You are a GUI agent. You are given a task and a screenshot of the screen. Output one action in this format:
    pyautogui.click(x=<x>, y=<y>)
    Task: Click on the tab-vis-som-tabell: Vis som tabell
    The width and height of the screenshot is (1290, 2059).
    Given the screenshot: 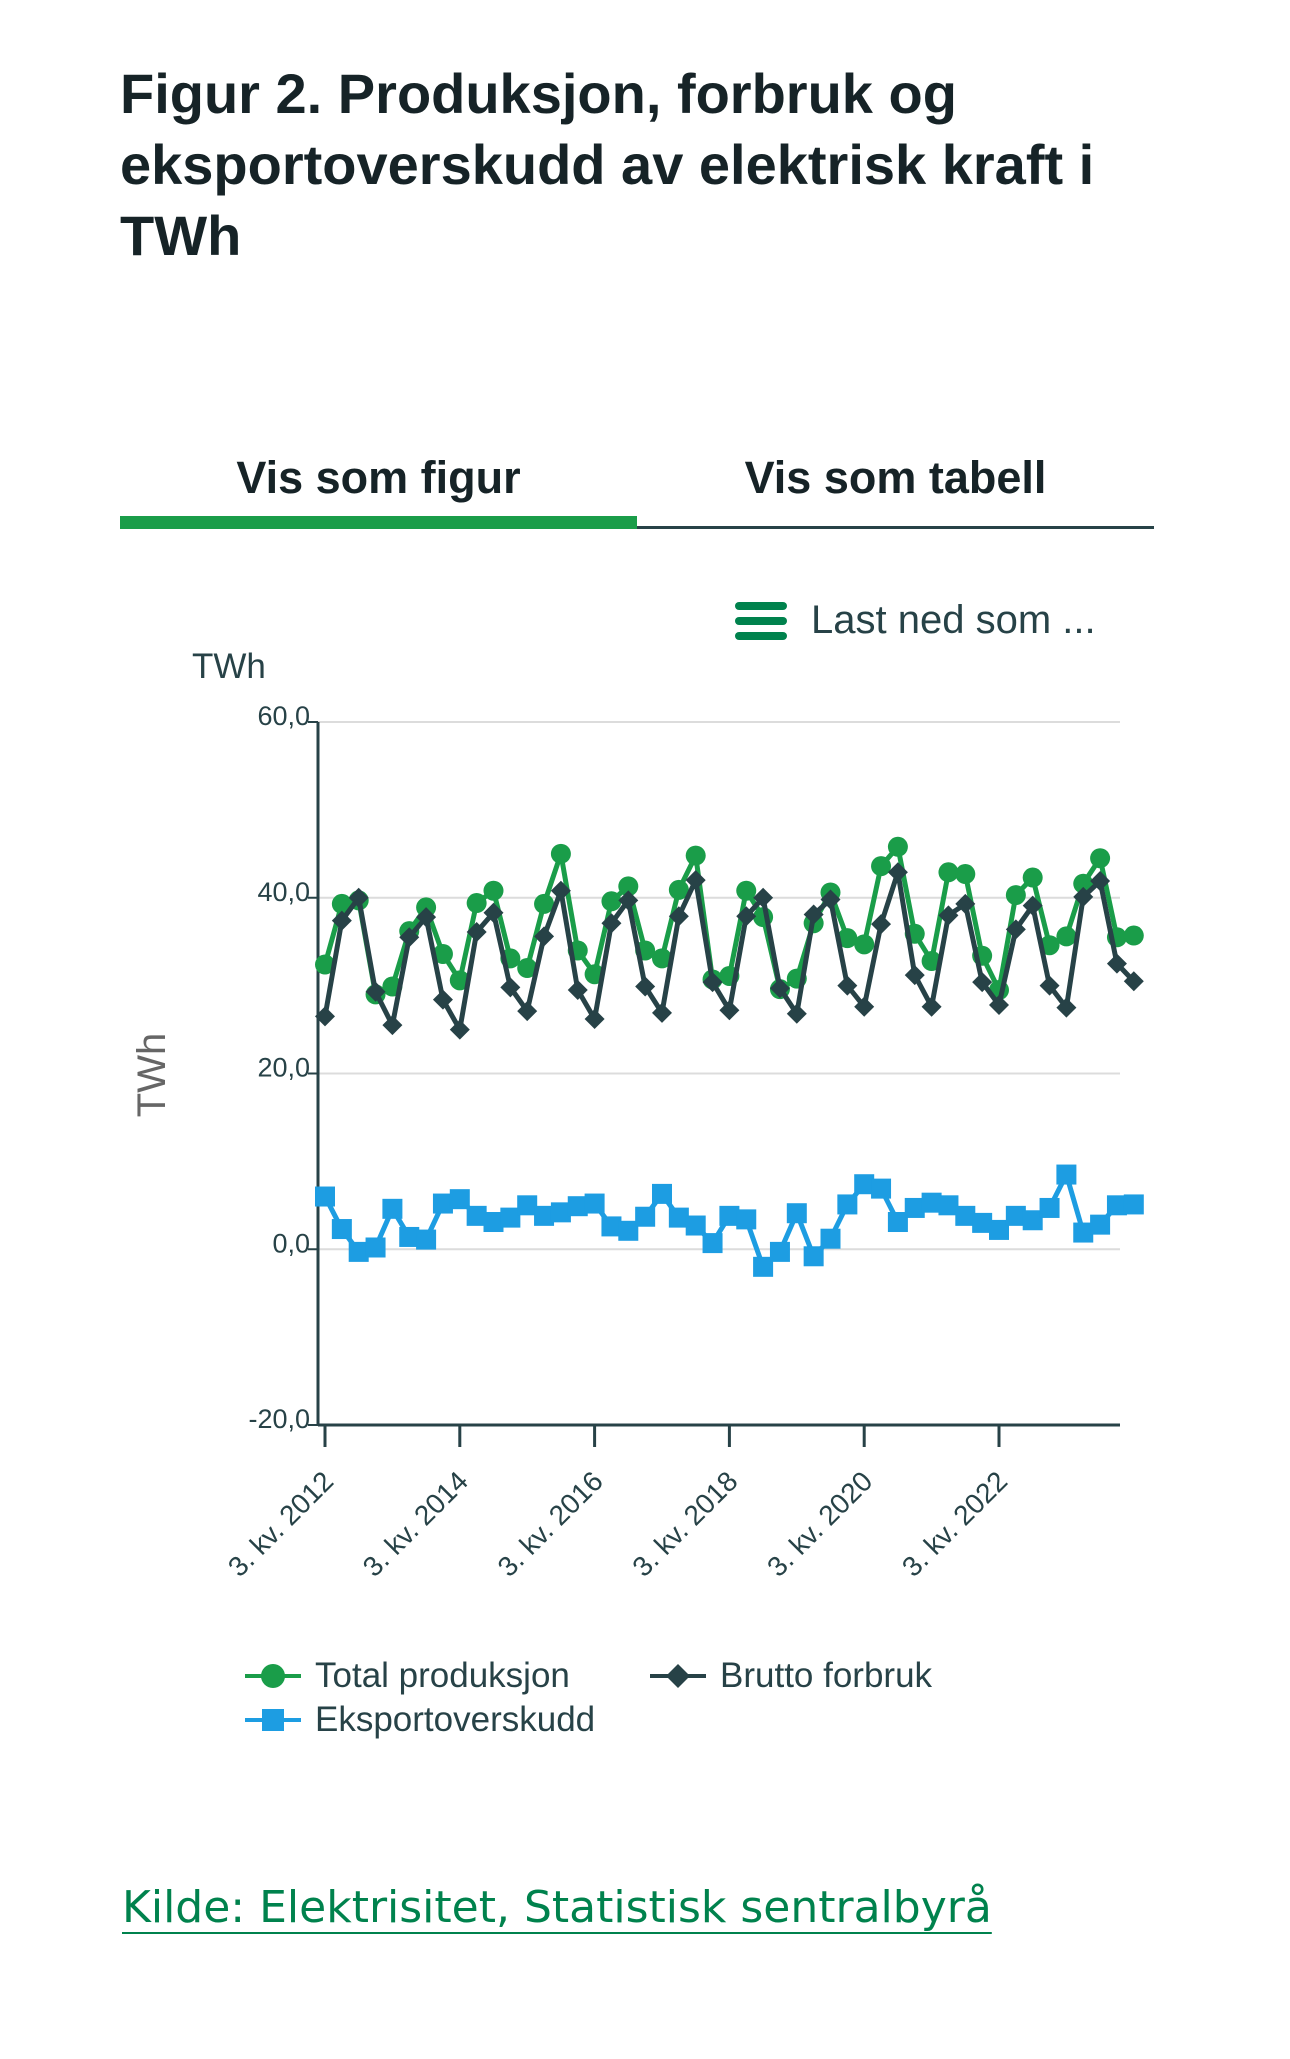 What is the action you would take?
    pyautogui.click(x=895, y=477)
    